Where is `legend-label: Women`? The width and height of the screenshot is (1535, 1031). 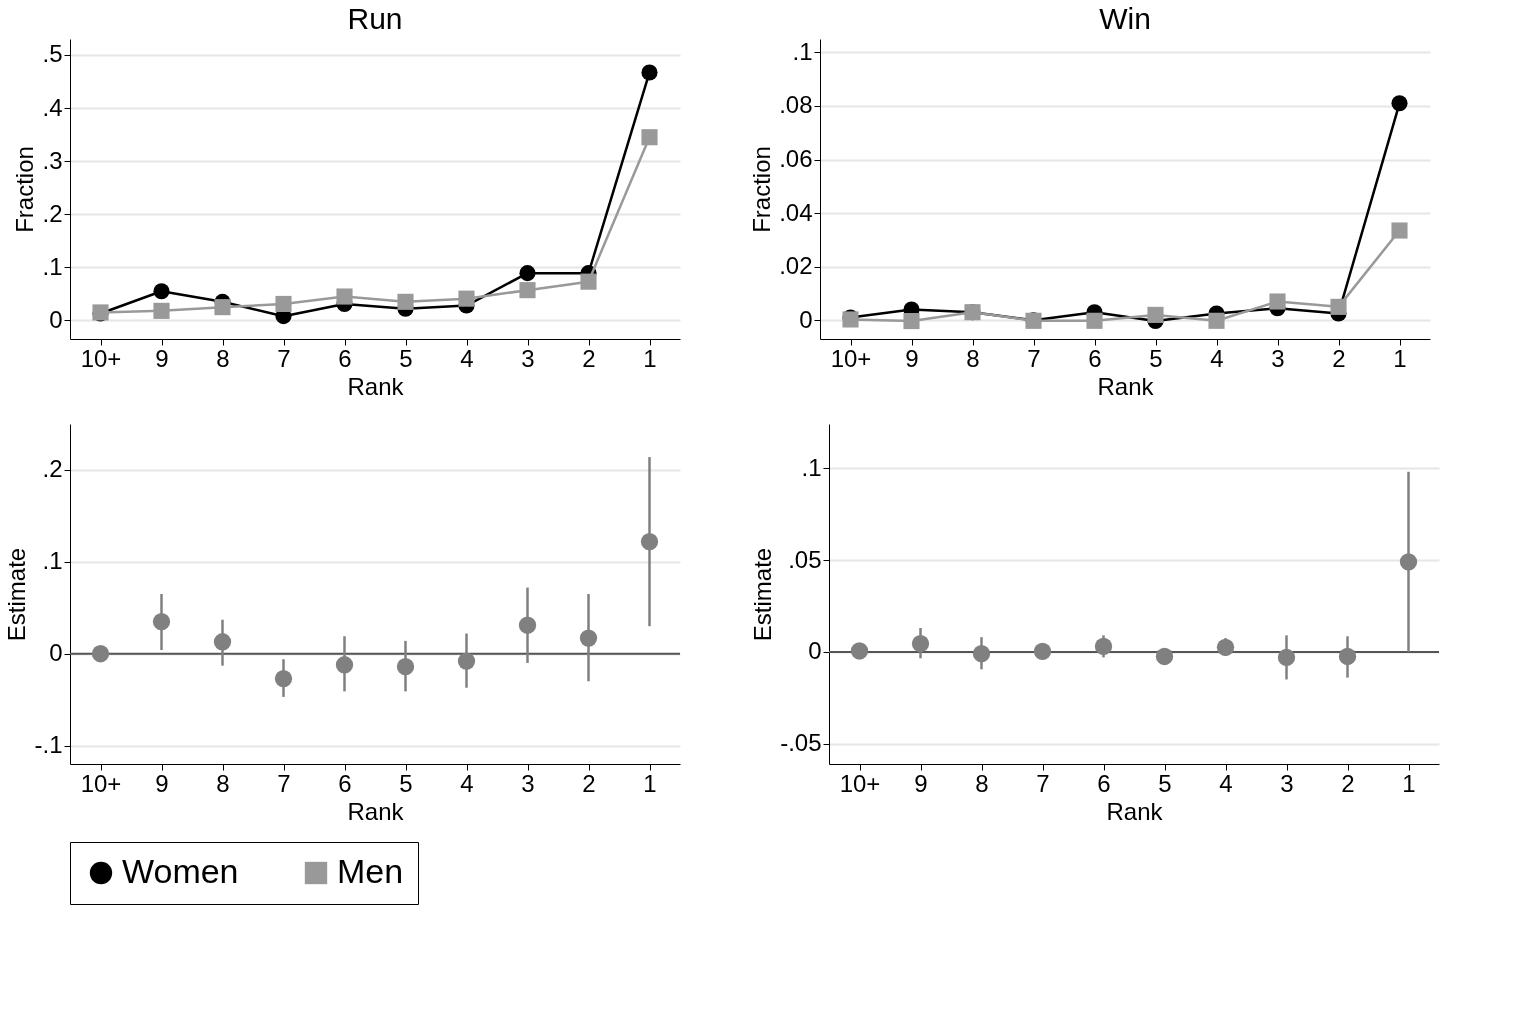 legend-label: Women is located at coordinates (180, 871).